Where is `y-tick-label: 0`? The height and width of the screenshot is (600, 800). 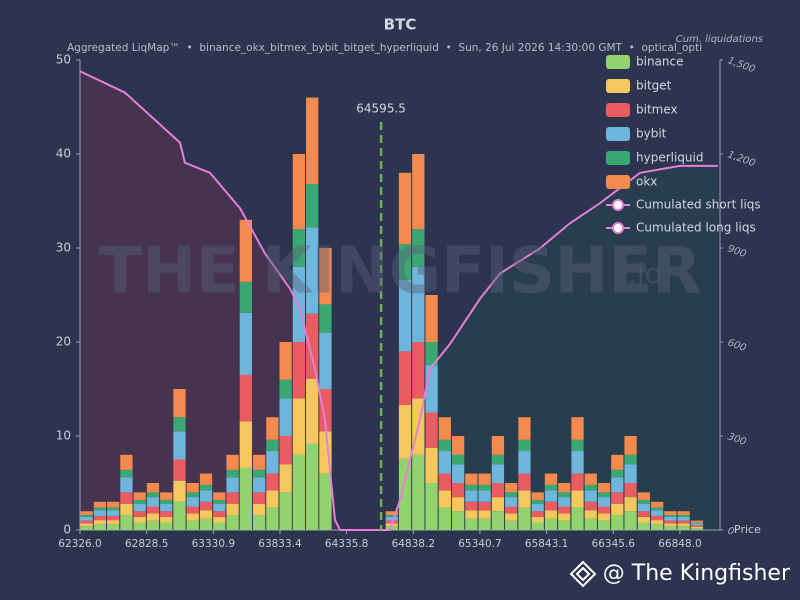 y-tick-label: 0 is located at coordinates (67, 530).